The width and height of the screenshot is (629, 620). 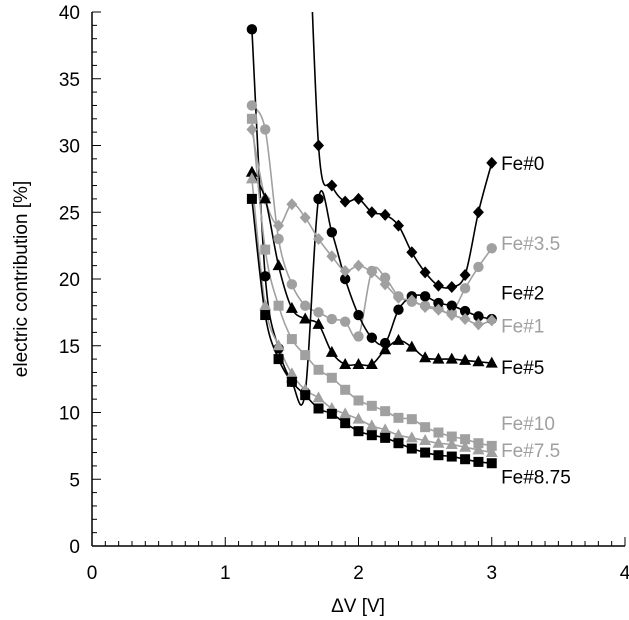 I want to click on y-tick-label: 20, so click(x=69, y=280).